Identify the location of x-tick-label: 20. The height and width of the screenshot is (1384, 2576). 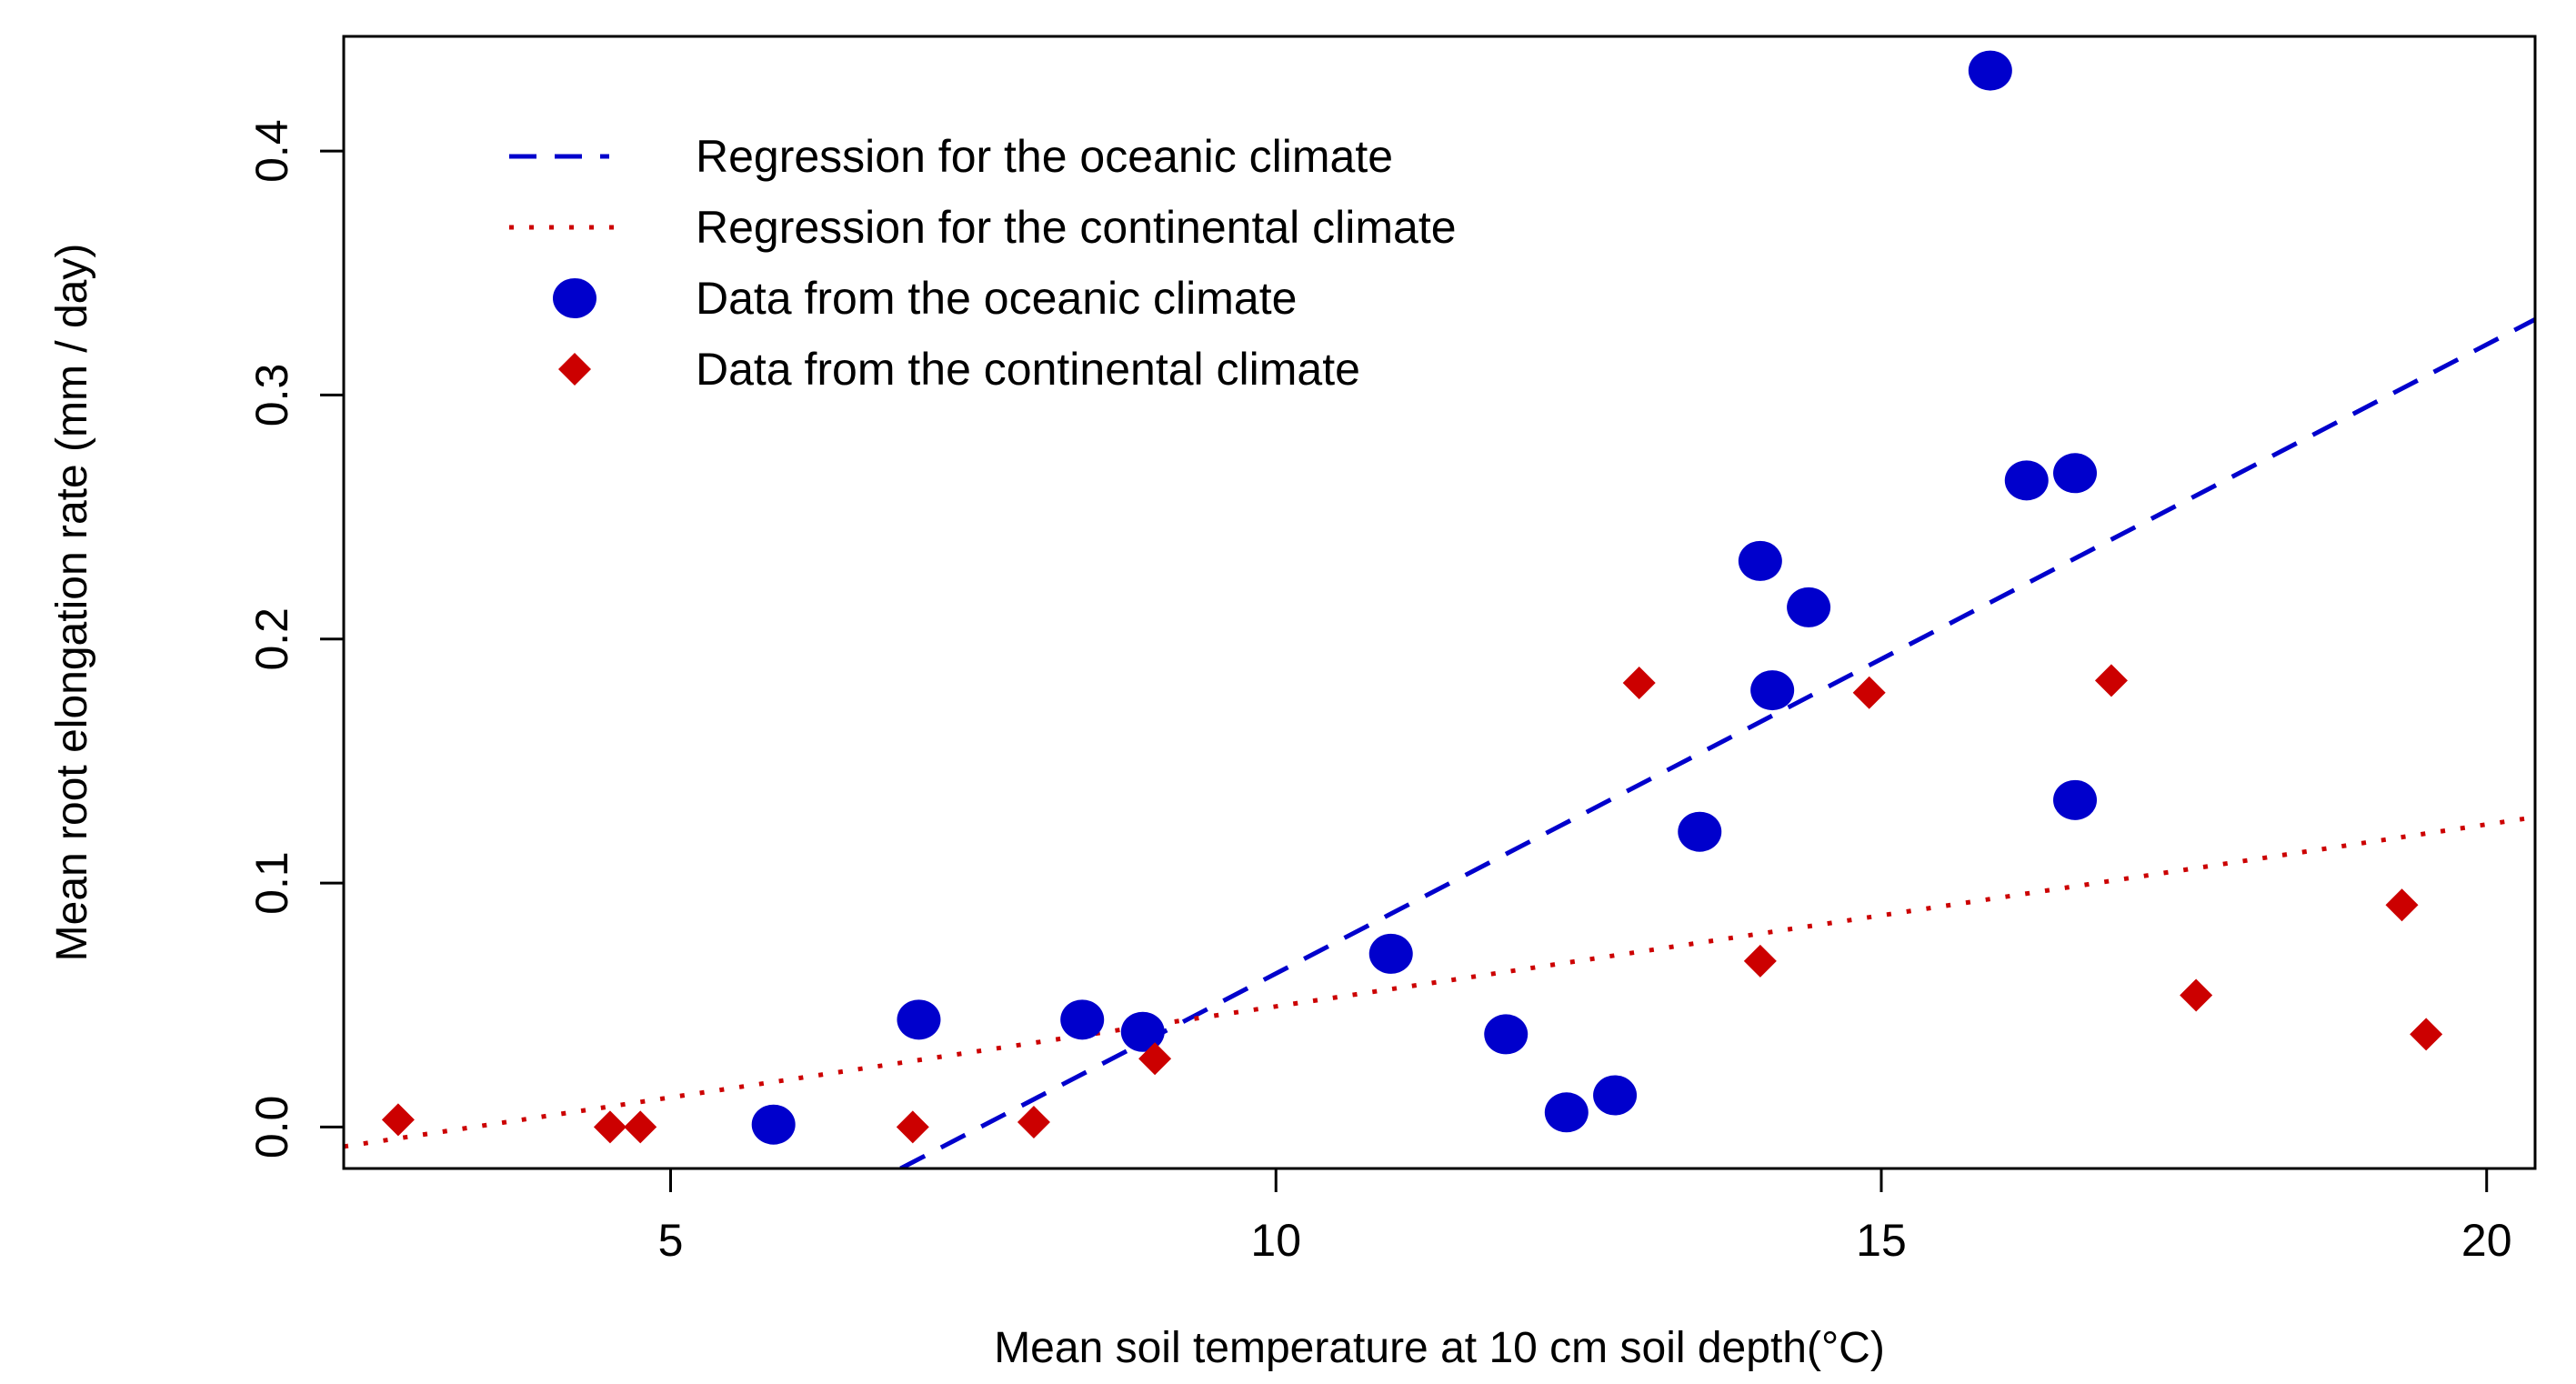
(2487, 1240).